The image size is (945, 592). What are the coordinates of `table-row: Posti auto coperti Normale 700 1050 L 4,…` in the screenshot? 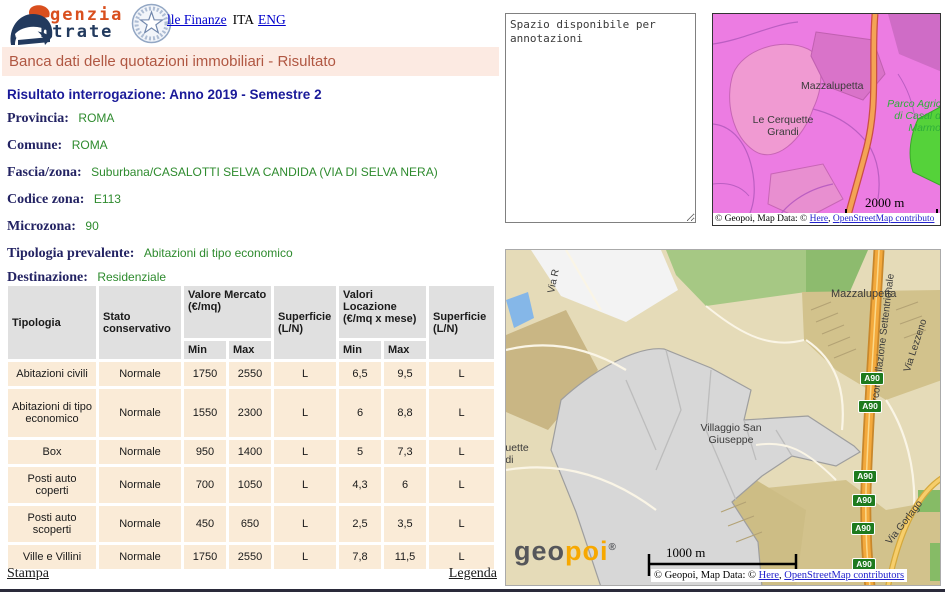 It's located at (251, 485).